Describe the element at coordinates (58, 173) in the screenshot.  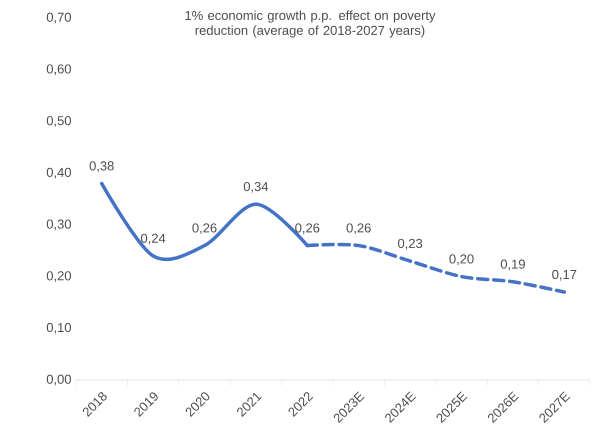
I see `y-tick-label: 0,40` at that location.